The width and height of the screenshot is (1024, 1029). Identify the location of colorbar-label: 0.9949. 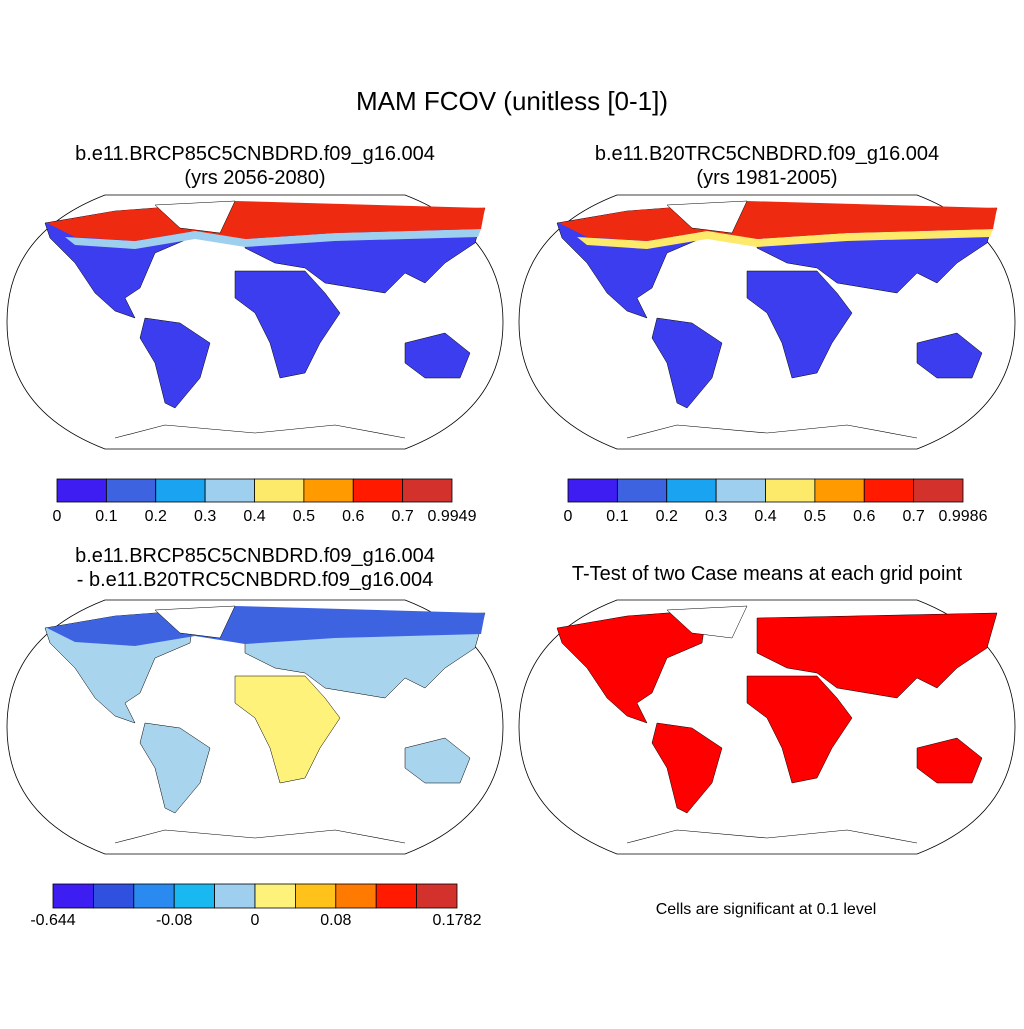
(452, 516).